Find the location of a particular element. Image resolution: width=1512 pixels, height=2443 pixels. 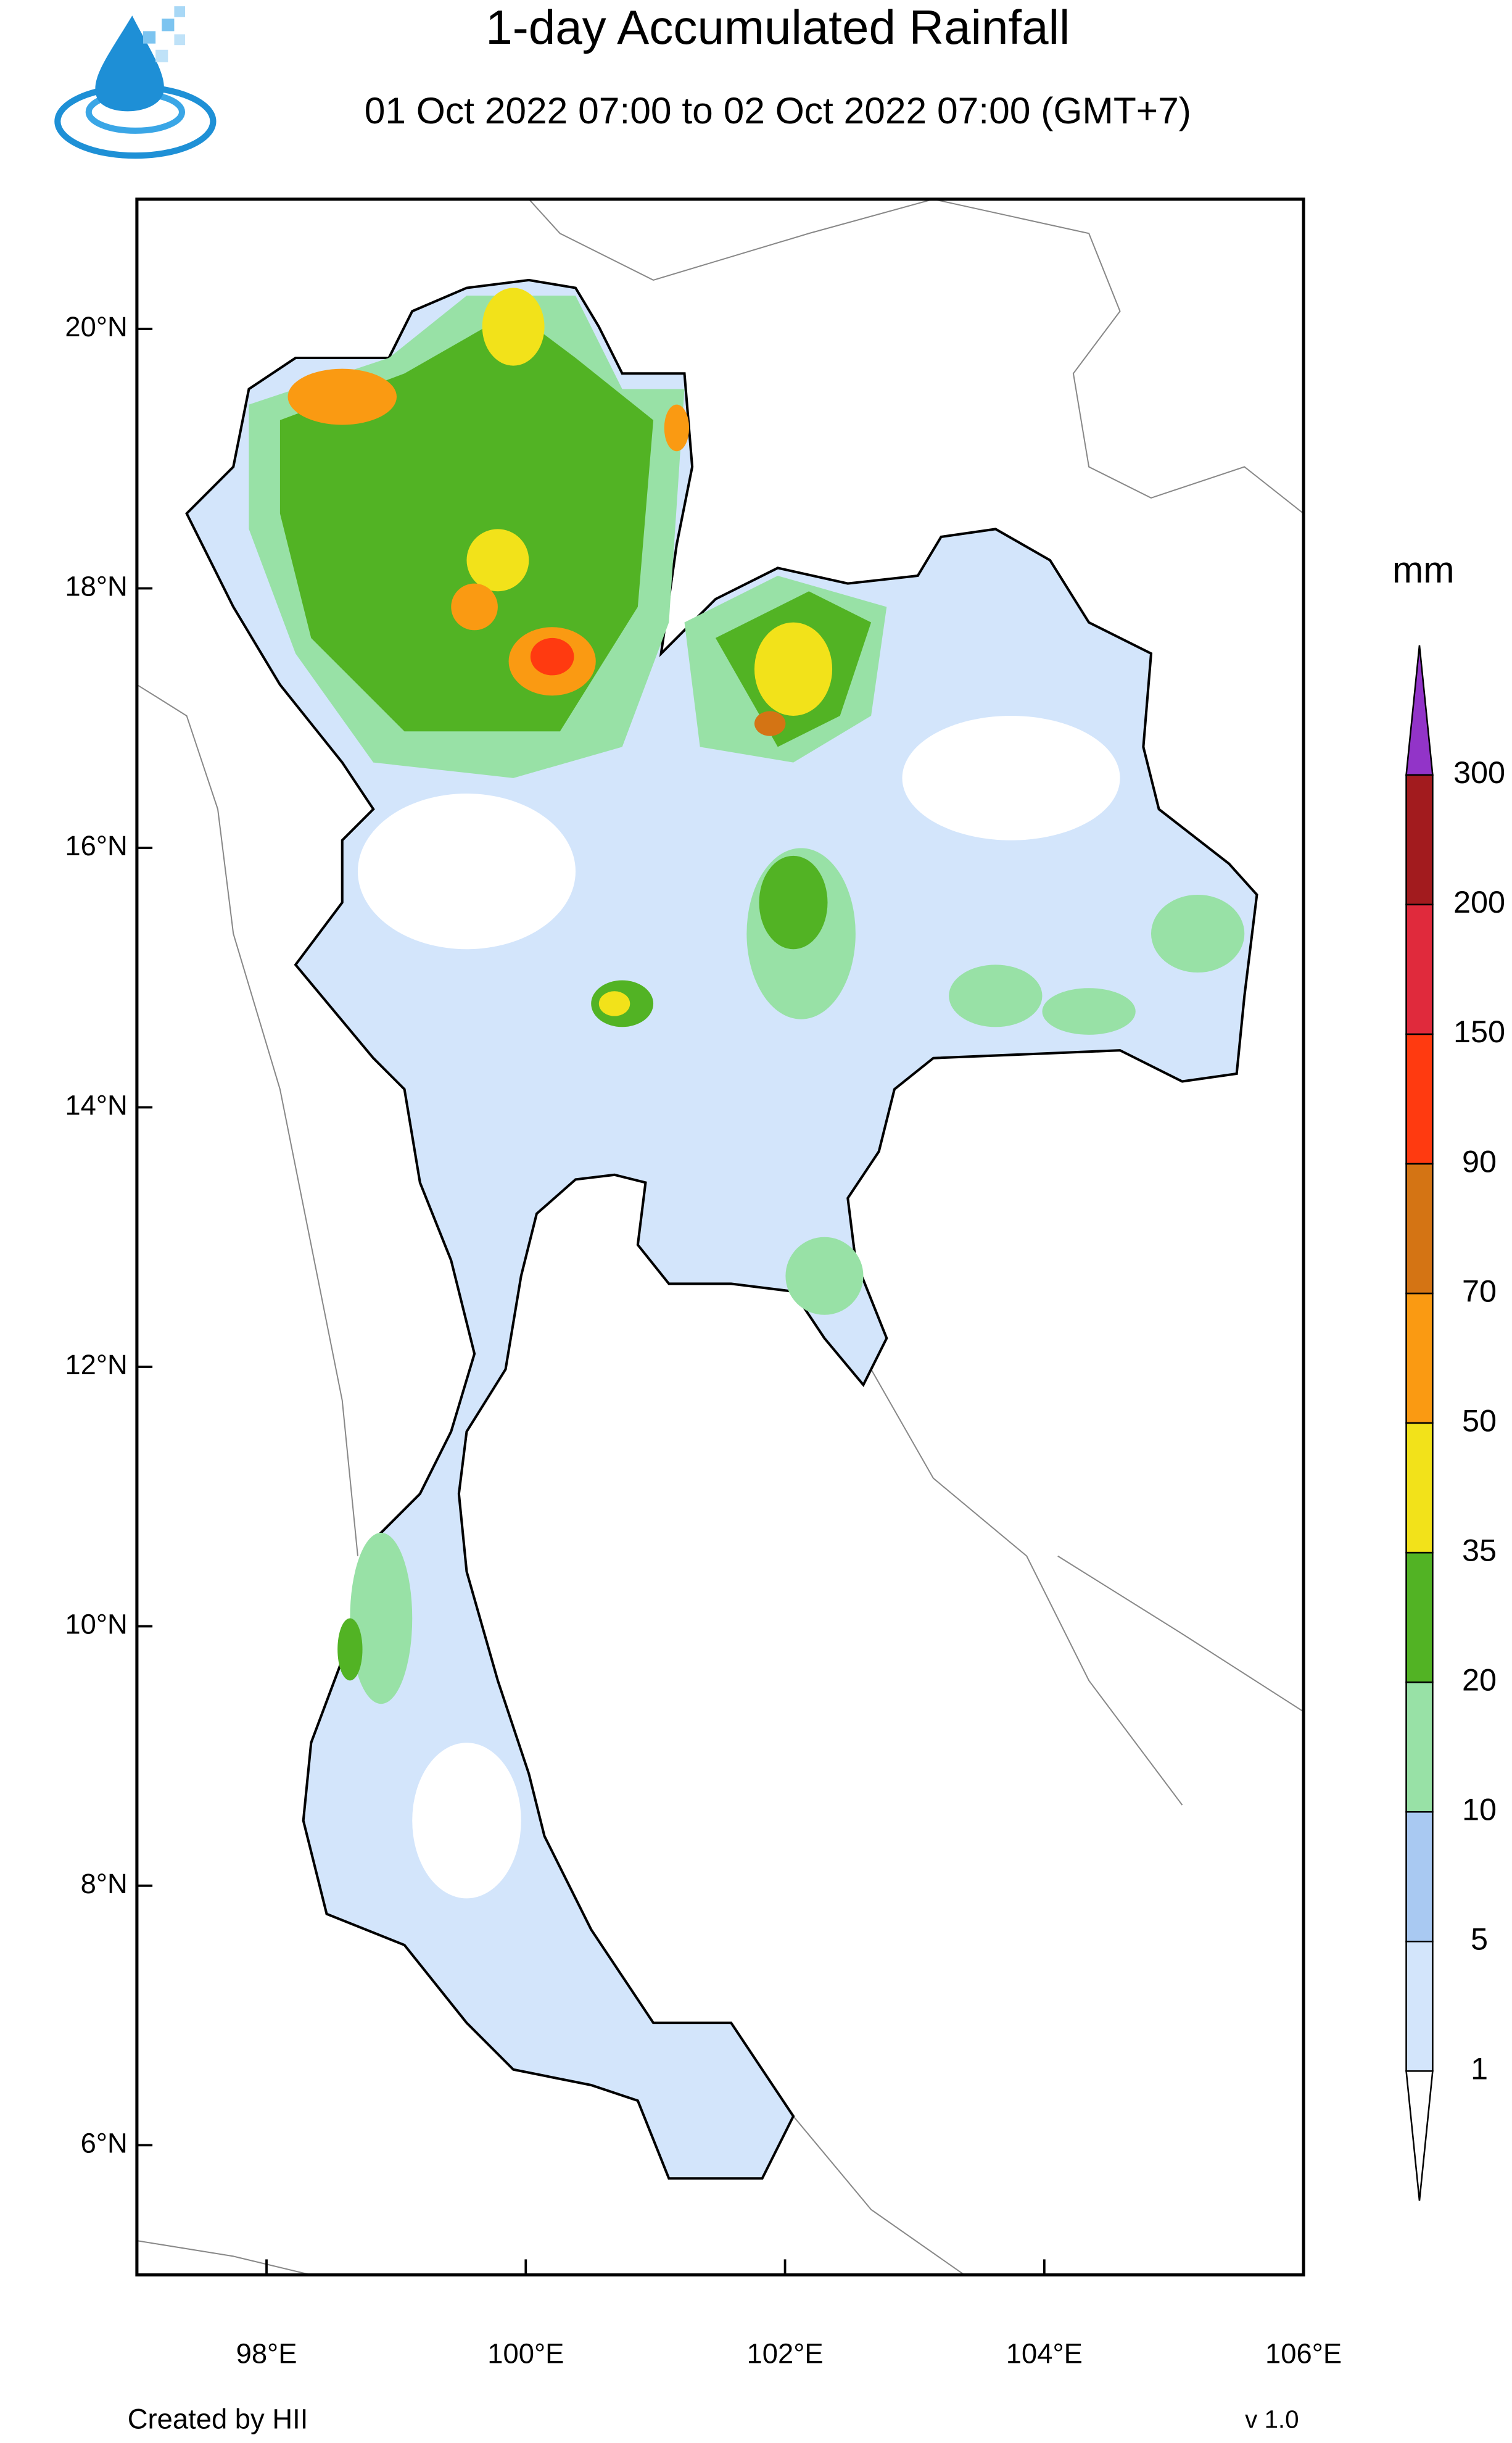

colorbar-label: 90 is located at coordinates (1479, 1161).